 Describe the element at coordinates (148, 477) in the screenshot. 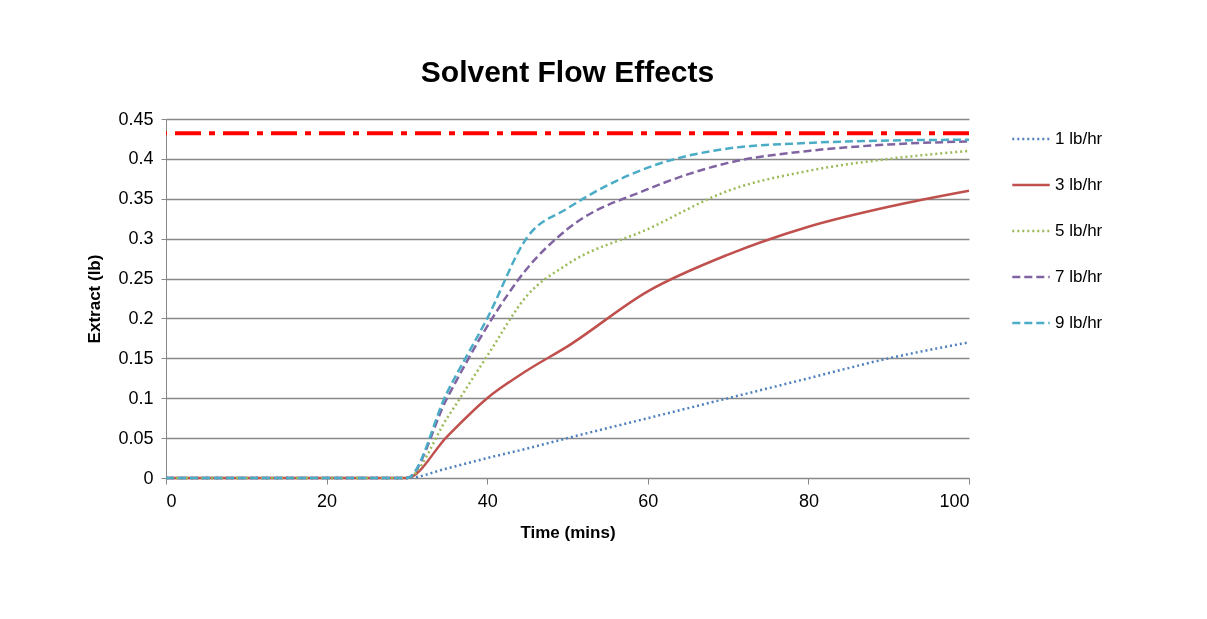

I see `y-tick-label: 0` at that location.